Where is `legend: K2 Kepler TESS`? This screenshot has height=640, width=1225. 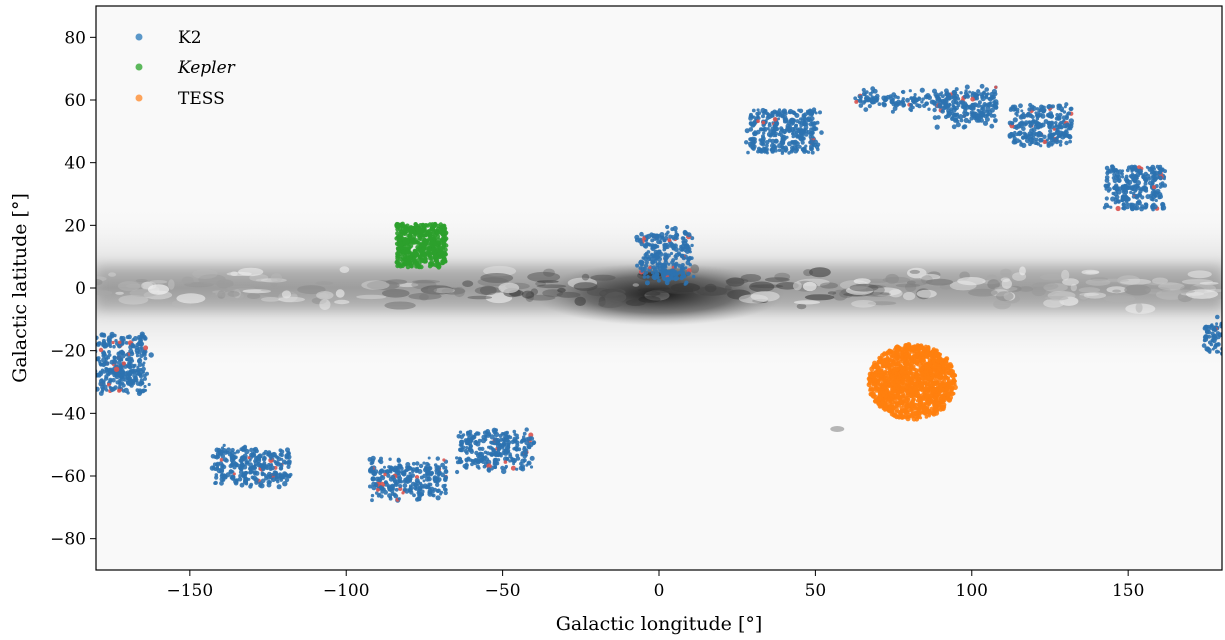 legend: K2 Kepler TESS is located at coordinates (185, 68).